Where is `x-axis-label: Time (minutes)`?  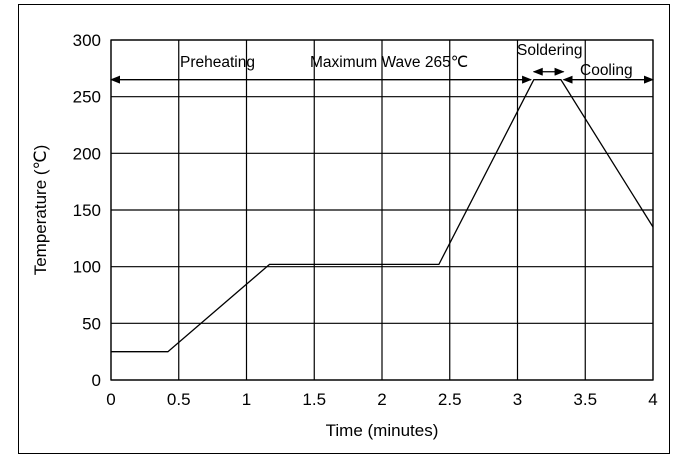
x-axis-label: Time (minutes) is located at coordinates (382, 430).